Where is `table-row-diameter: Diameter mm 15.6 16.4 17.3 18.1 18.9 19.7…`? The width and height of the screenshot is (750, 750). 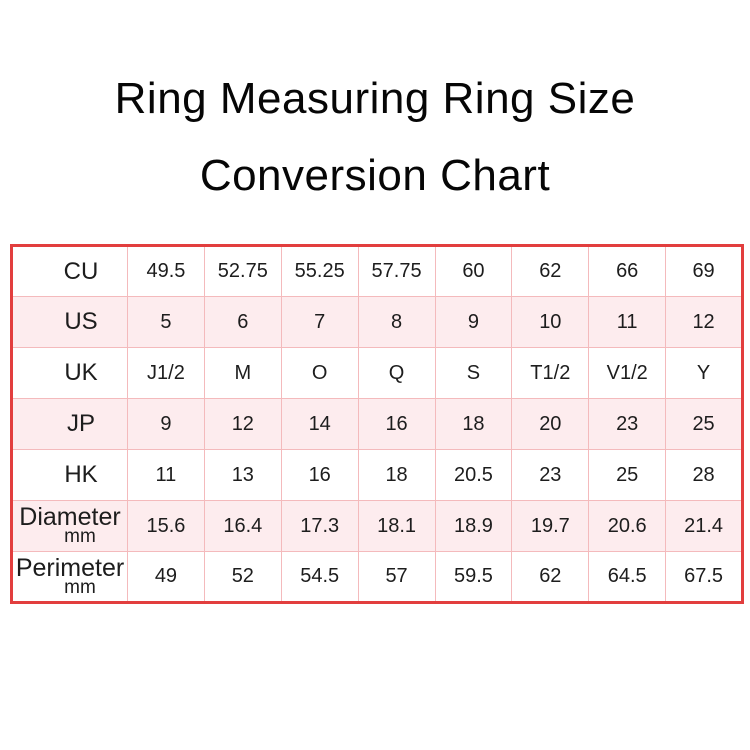 table-row-diameter: Diameter mm 15.6 16.4 17.3 18.1 18.9 19.7… is located at coordinates (377, 526).